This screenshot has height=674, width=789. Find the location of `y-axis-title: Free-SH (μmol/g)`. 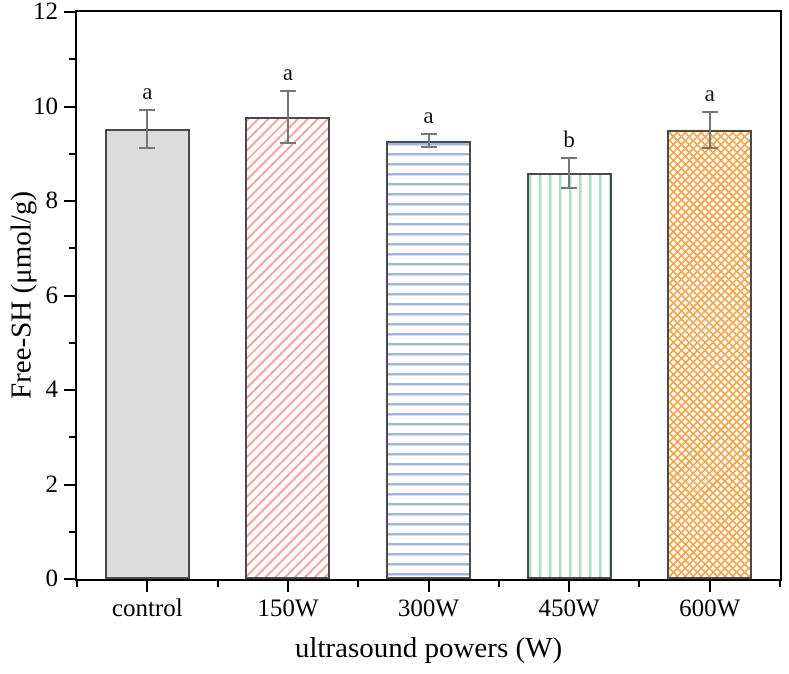

y-axis-title: Free-SH (μmol/g) is located at coordinates (21, 295).